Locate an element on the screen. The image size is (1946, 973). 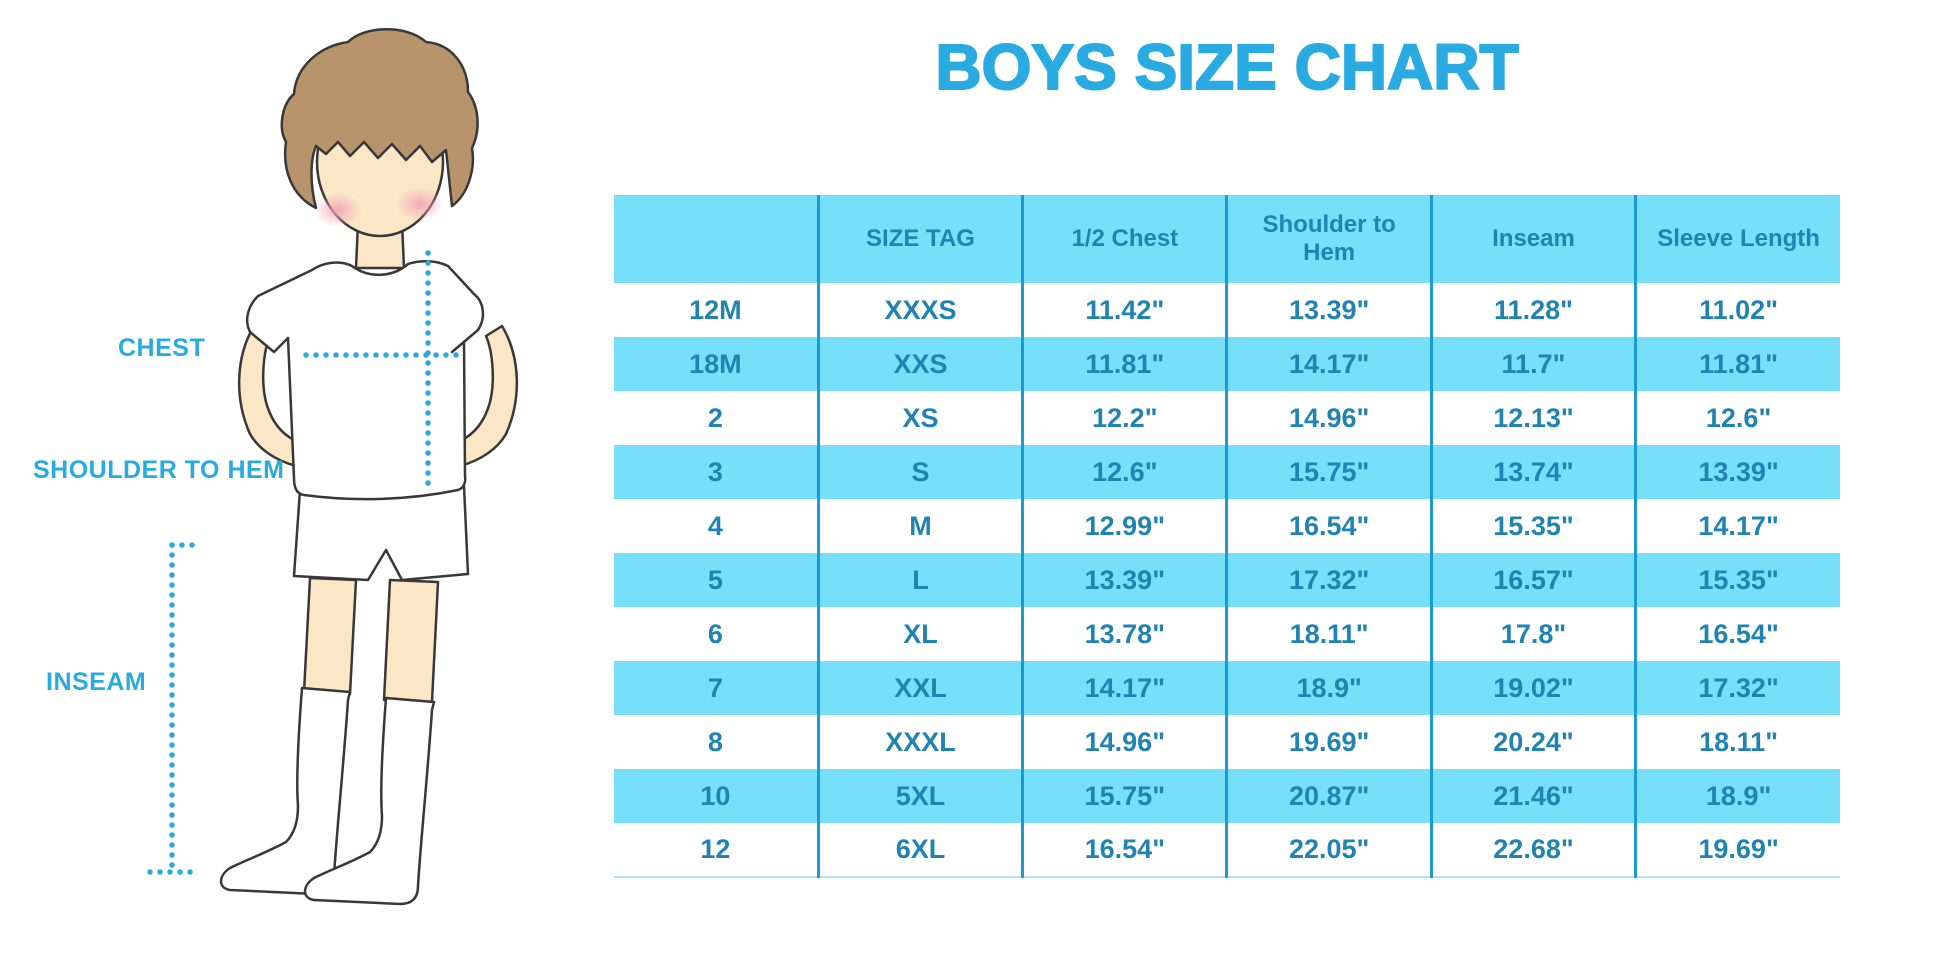
measurement-cell: 16.57" is located at coordinates (1532, 580).